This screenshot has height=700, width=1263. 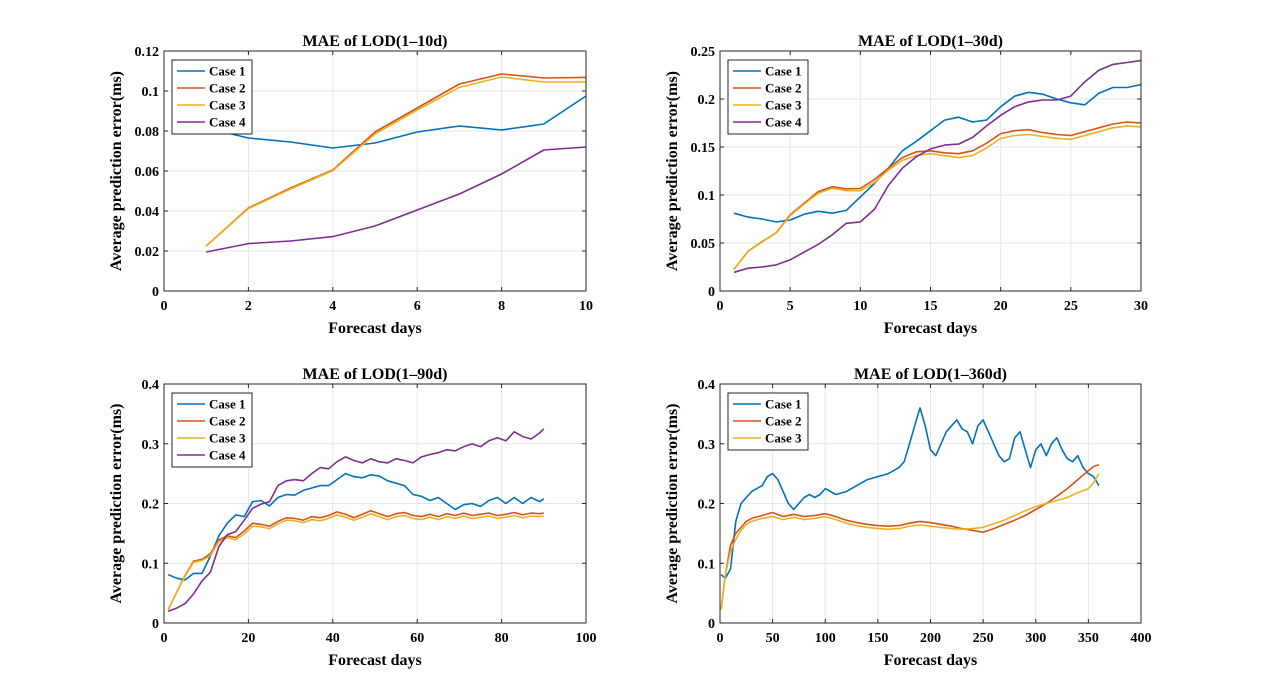 What do you see at coordinates (332, 306) in the screenshot?
I see `x-tick-label: 4` at bounding box center [332, 306].